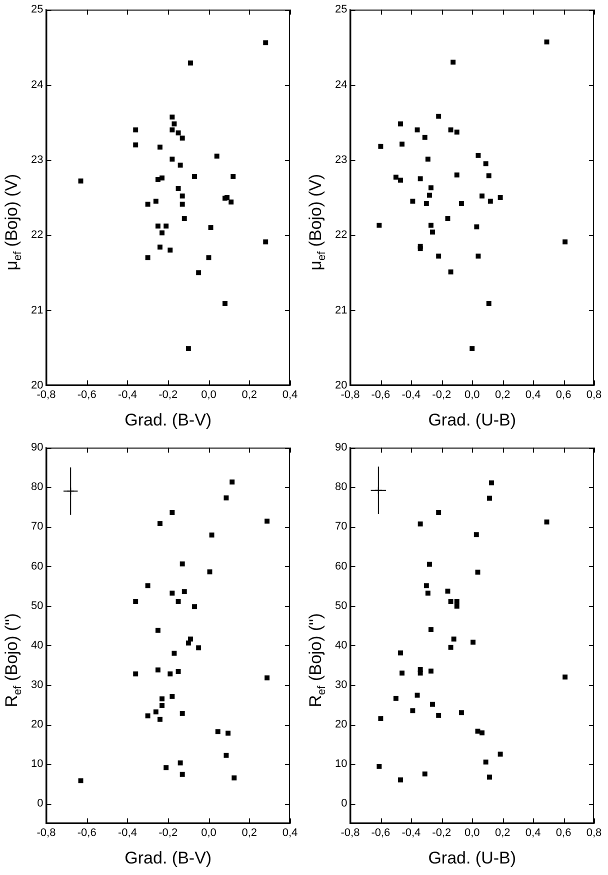  I want to click on y-tick-label: 21, so click(37, 310).